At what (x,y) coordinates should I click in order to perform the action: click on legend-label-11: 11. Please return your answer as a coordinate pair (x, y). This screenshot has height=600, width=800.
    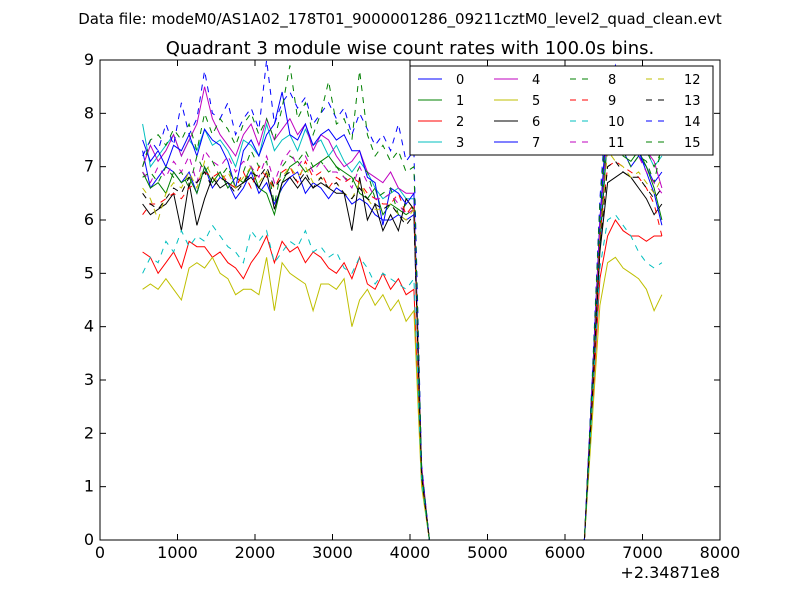
    Looking at the image, I should click on (616, 143).